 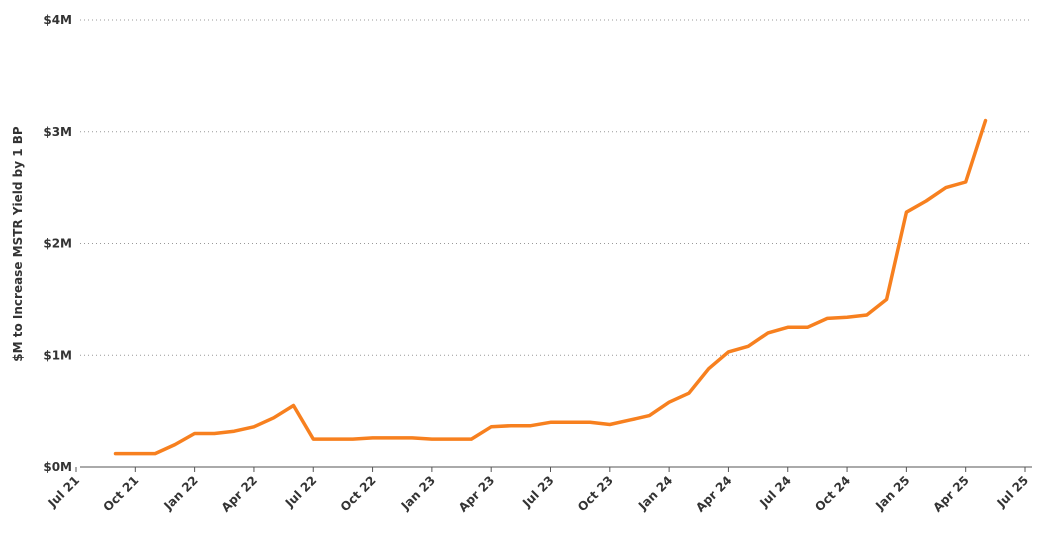 I want to click on x-tick-label: Jul 21, so click(x=63, y=491).